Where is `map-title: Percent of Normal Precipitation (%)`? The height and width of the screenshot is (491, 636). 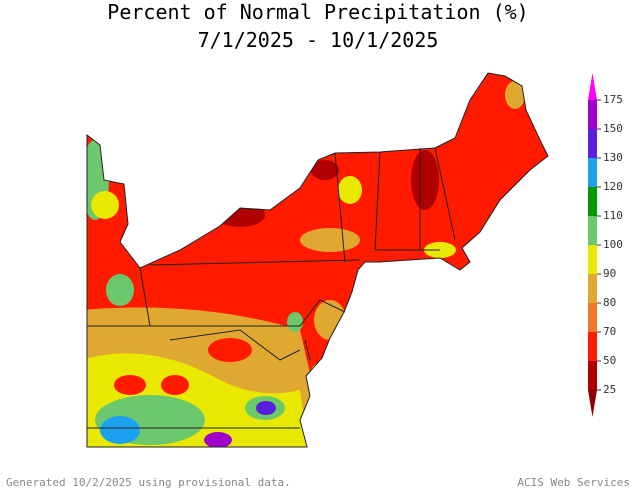 map-title: Percent of Normal Precipitation (%) is located at coordinates (317, 12).